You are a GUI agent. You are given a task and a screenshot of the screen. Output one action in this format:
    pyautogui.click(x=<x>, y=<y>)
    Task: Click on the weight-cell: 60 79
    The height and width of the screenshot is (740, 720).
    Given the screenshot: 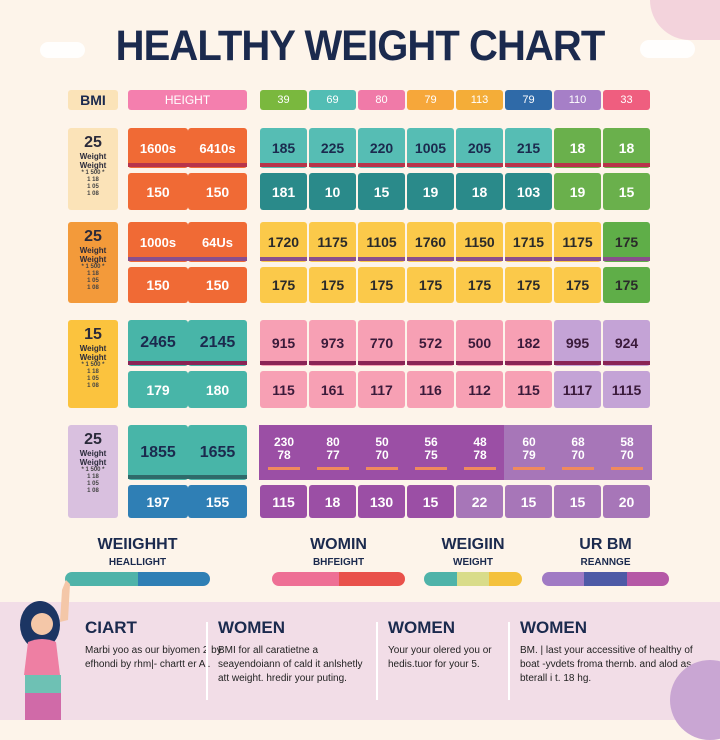 What is the action you would take?
    pyautogui.click(x=529, y=452)
    